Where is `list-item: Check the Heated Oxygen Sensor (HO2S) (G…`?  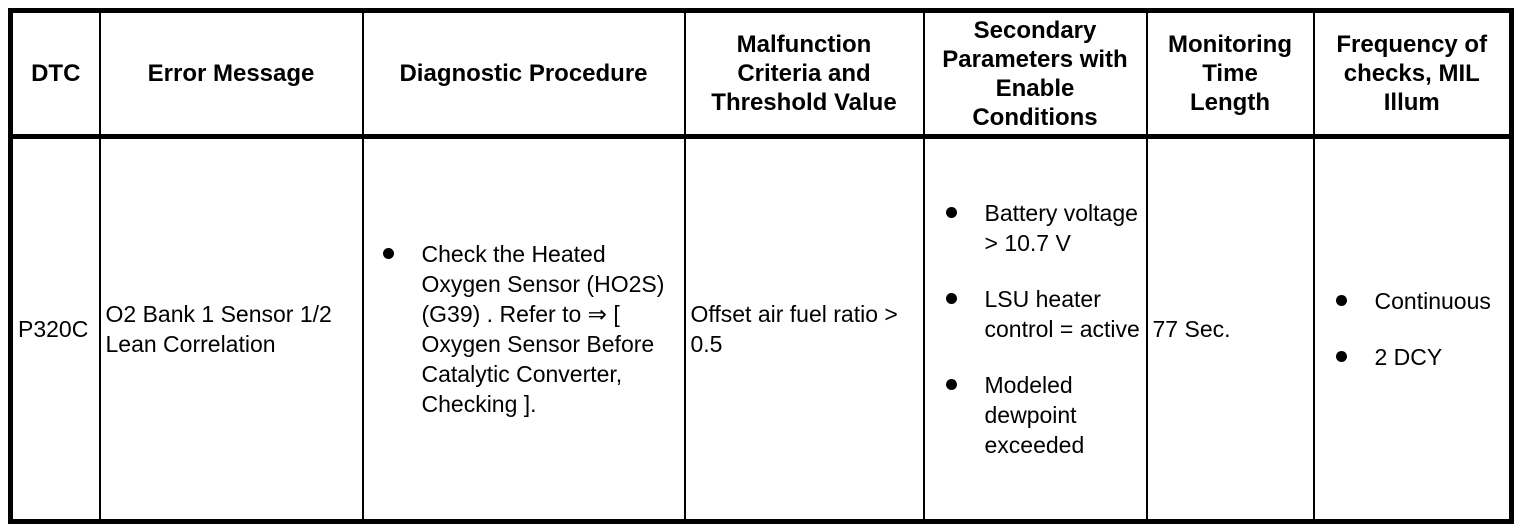
list-item: Check the Heated Oxygen Sensor (HO2S) (G… is located at coordinates (531, 329).